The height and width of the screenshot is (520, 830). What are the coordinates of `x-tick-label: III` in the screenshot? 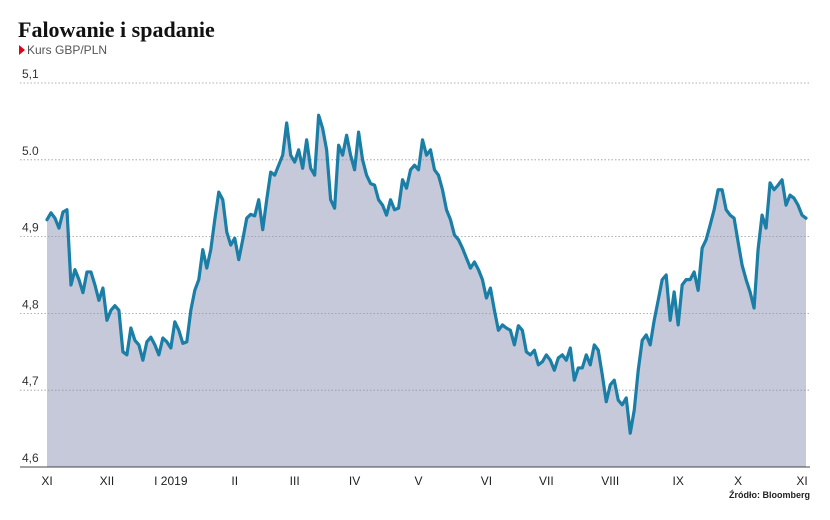 It's located at (295, 481).